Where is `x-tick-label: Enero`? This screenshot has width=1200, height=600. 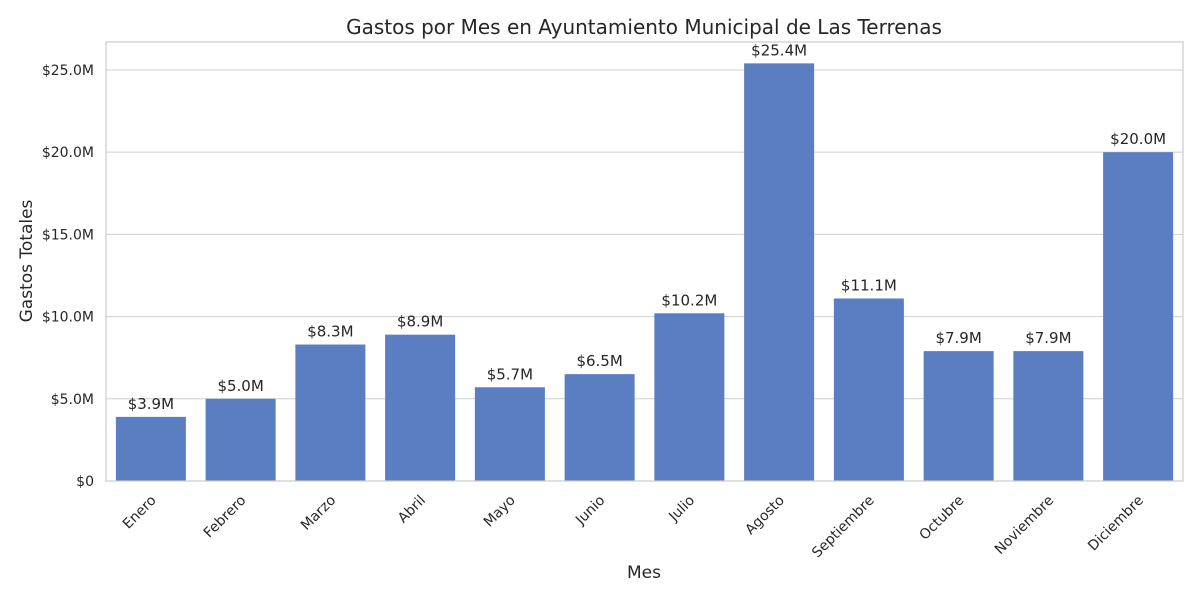 x-tick-label: Enero is located at coordinates (140, 513).